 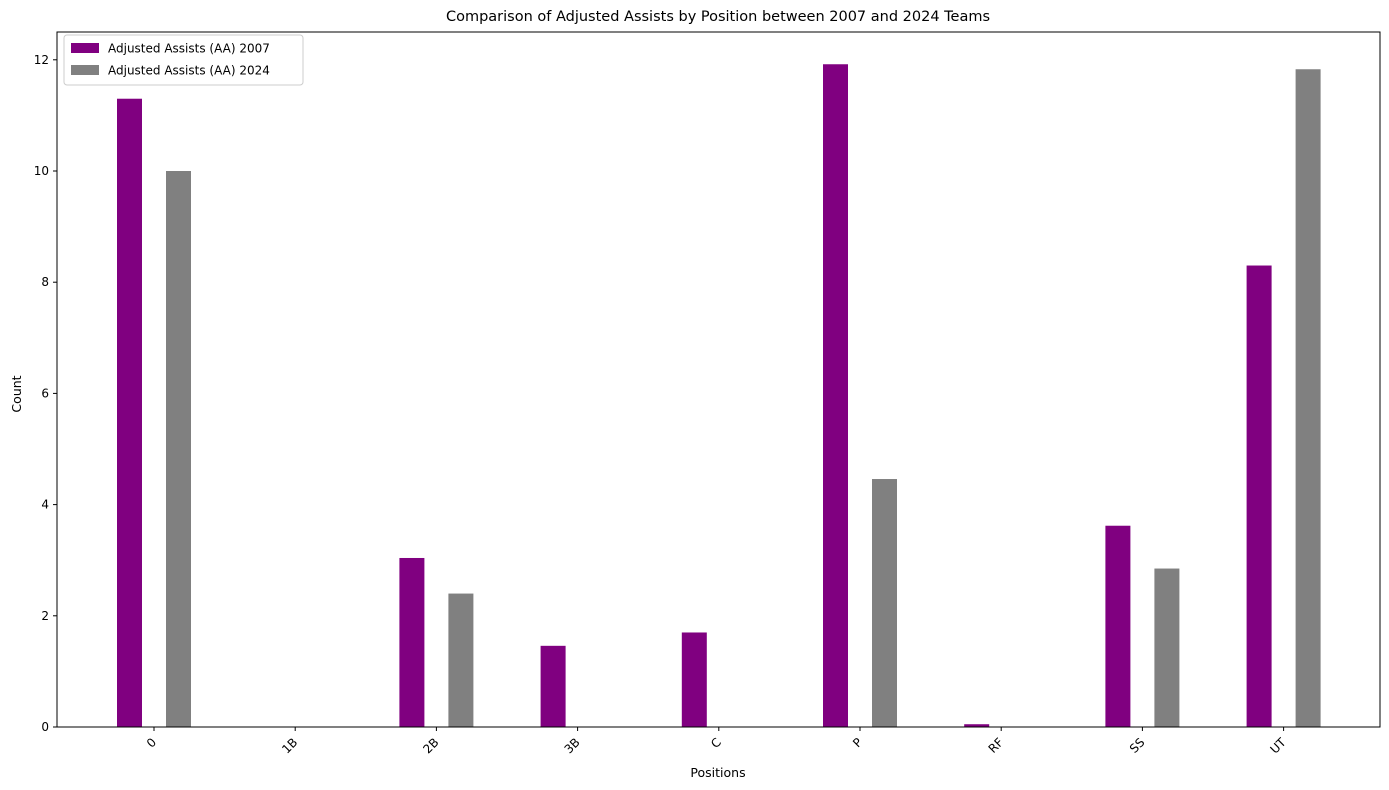 What do you see at coordinates (85, 70) in the screenshot?
I see `legend-swatch-2024` at bounding box center [85, 70].